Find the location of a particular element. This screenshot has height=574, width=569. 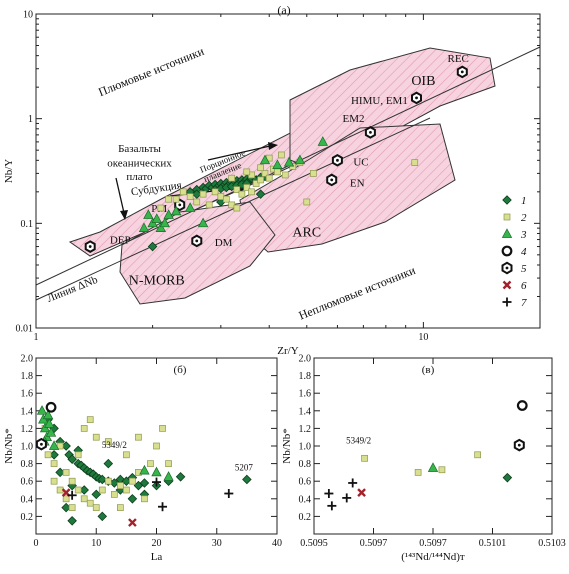

y-tick-label: 2.0 is located at coordinates (305, 359).